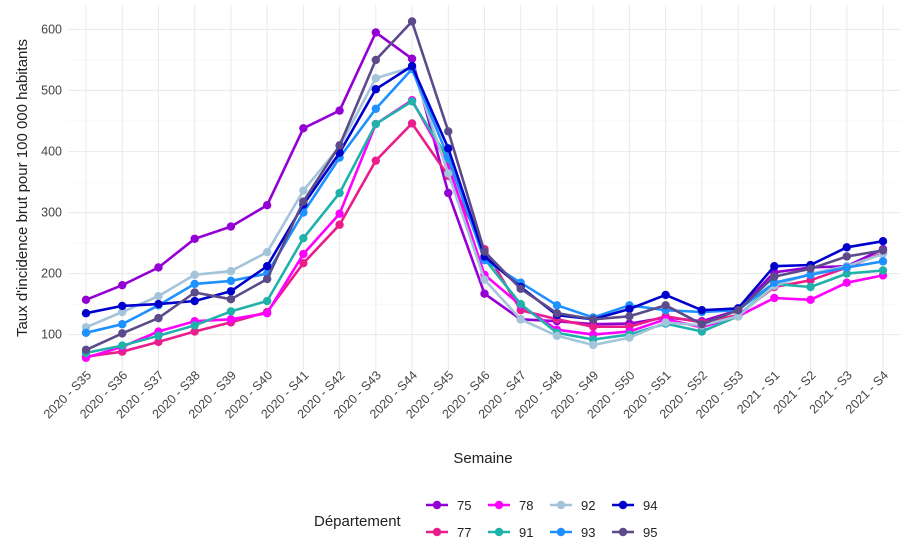  What do you see at coordinates (464, 532) in the screenshot?
I see `legend-label: 77` at bounding box center [464, 532].